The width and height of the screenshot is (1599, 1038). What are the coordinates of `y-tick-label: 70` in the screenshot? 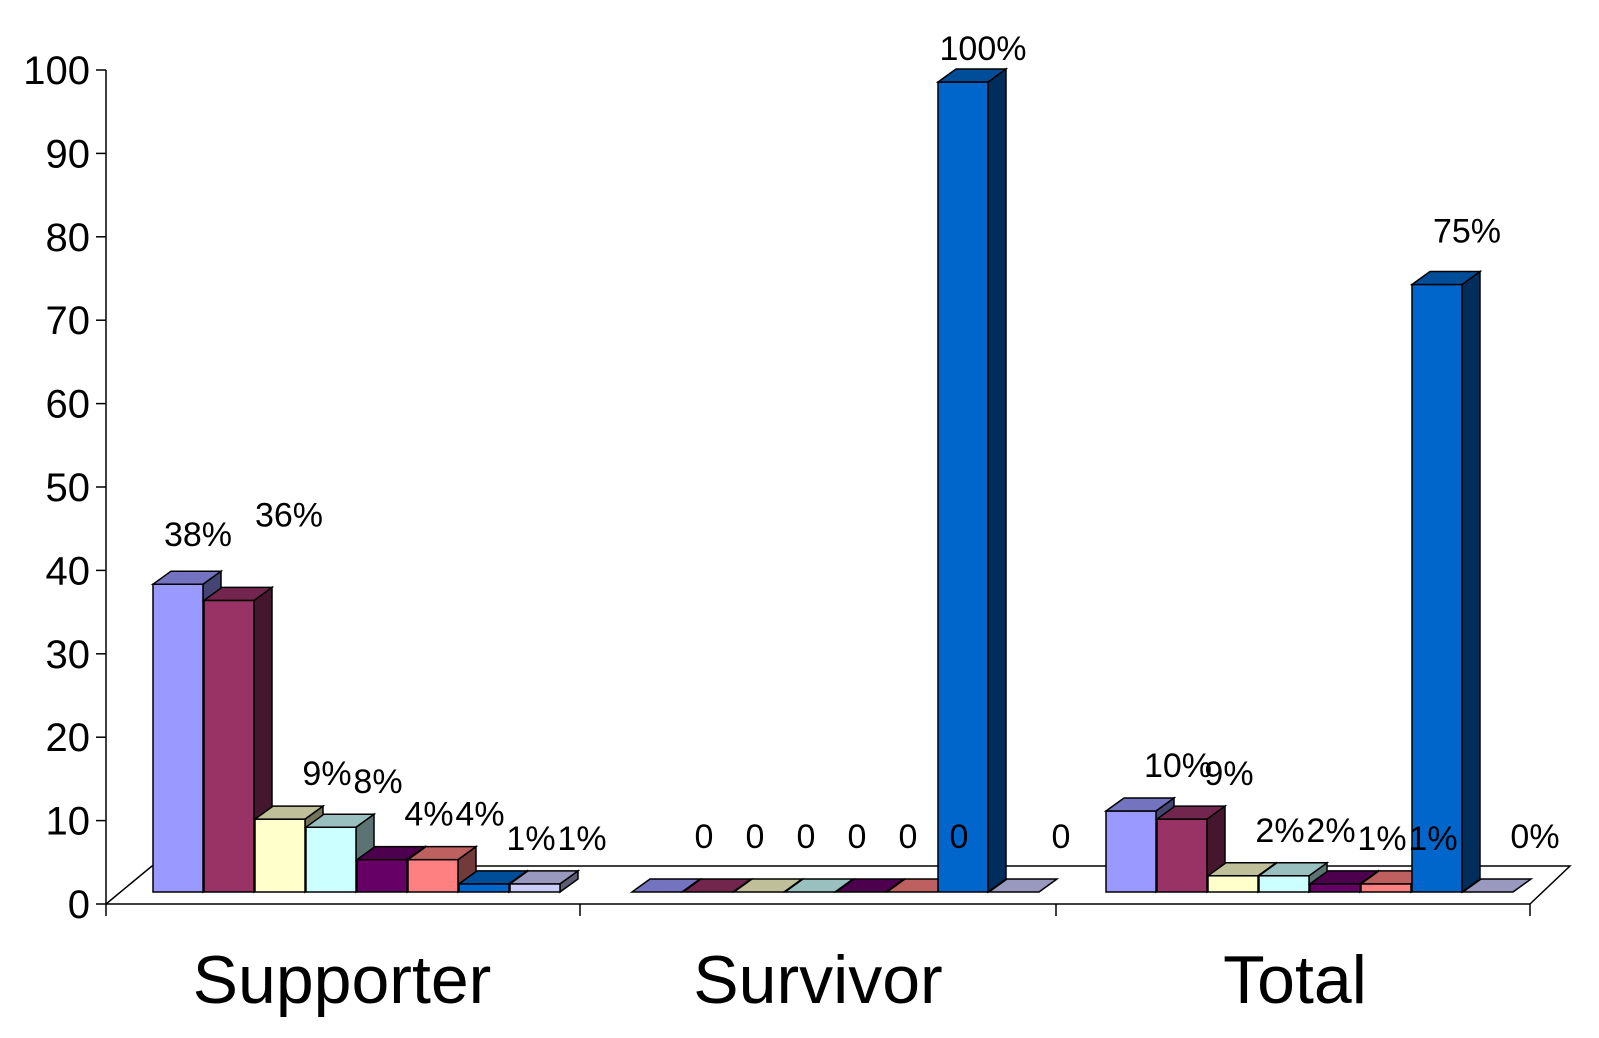 It's located at (68, 321).